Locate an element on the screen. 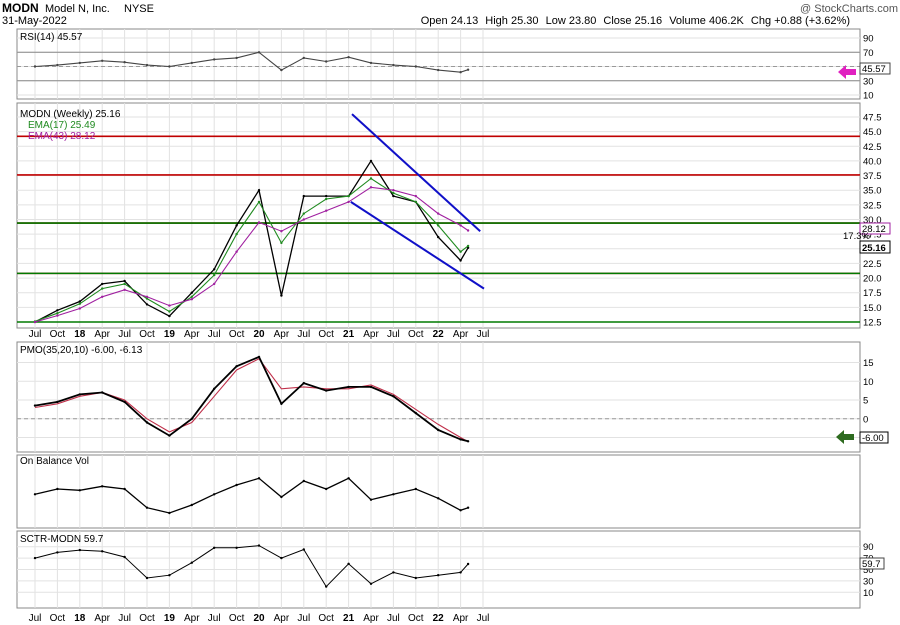 The width and height of the screenshot is (900, 625). rsi-value-tag-box is located at coordinates (875, 68).